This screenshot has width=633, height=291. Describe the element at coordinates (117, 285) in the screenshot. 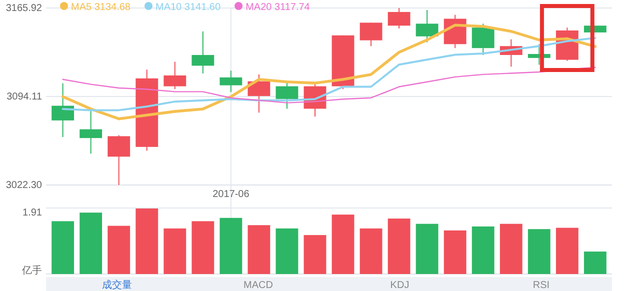

I see `text: 成交量` at that location.